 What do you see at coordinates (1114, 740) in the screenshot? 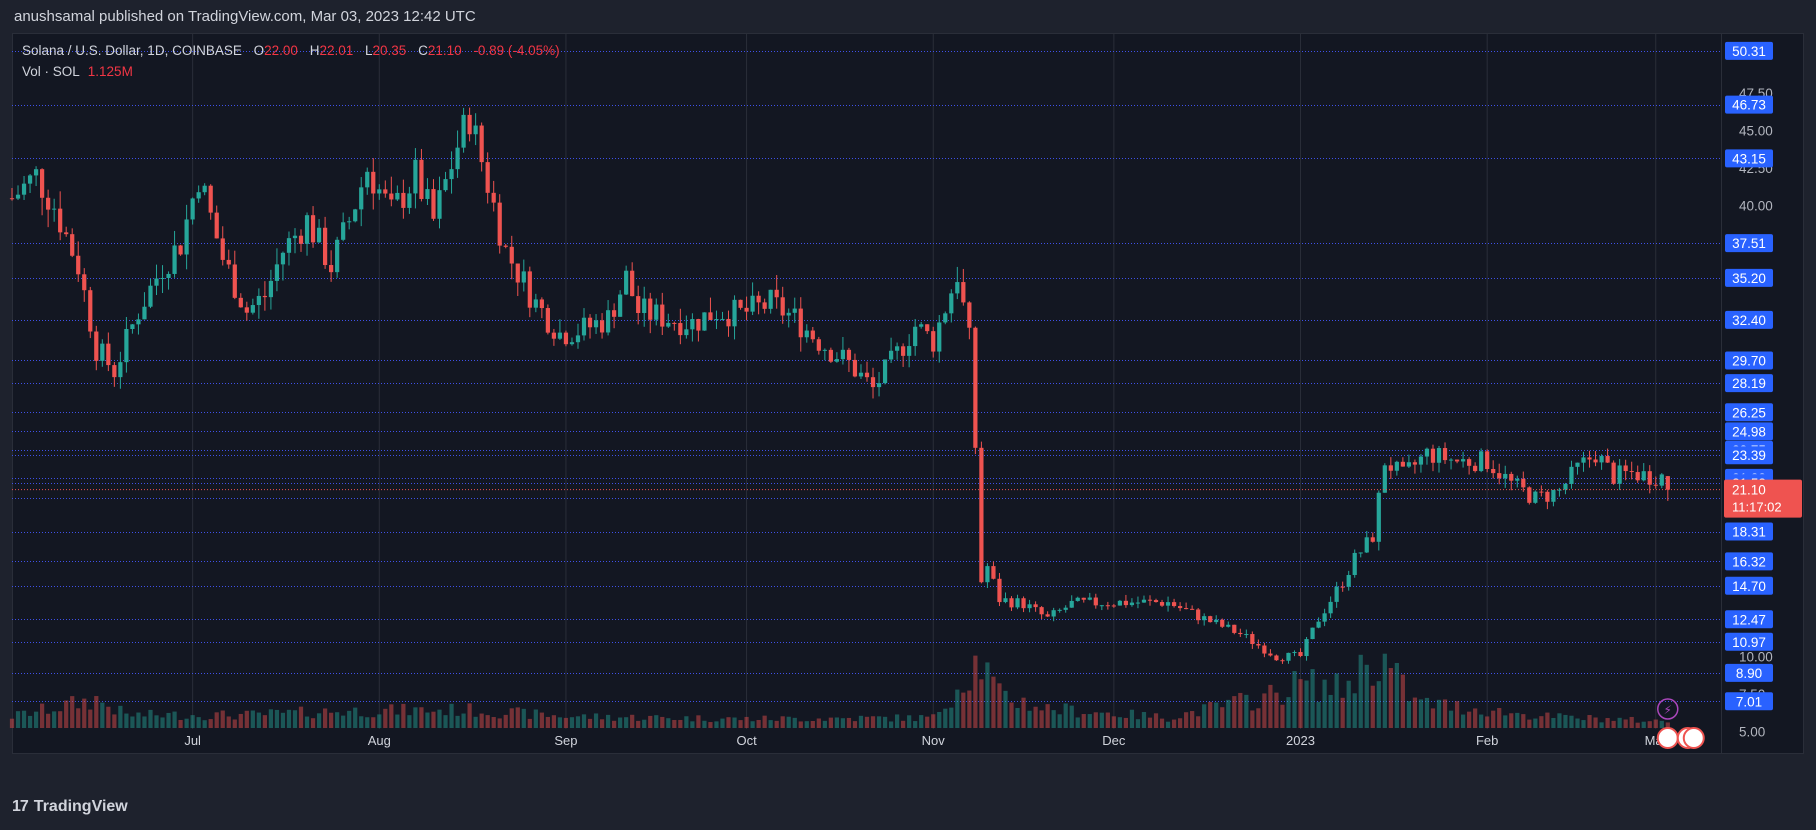
I see `x-tick-label: Dec` at bounding box center [1114, 740].